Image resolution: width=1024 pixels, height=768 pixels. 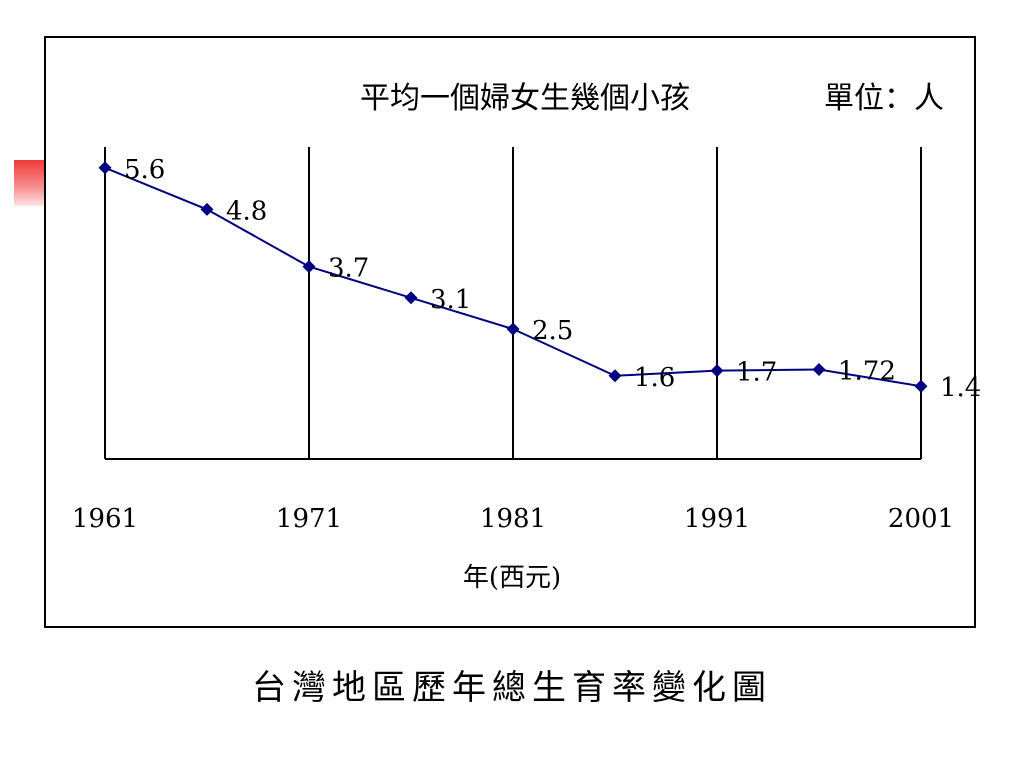 I want to click on data-label: 3.1, so click(x=450, y=300).